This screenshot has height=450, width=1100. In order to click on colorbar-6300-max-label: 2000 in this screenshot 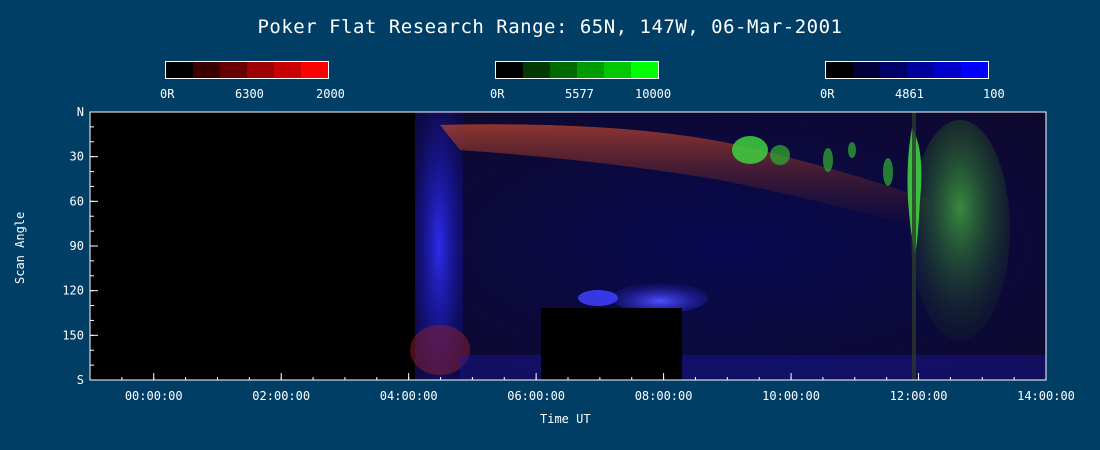, I will do `click(330, 94)`.